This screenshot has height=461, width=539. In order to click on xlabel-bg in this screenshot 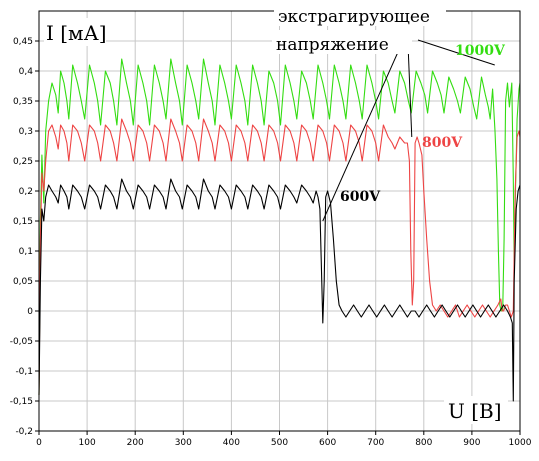, I will do `click(476, 410)`.